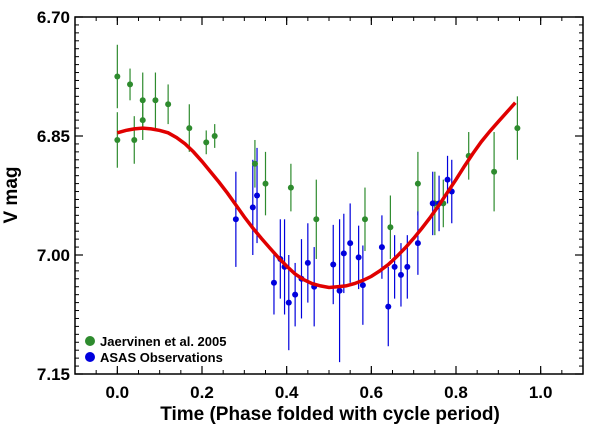 This screenshot has height=431, width=600. I want to click on x-axis-label: Time (Phase folded with cycle period), so click(330, 414).